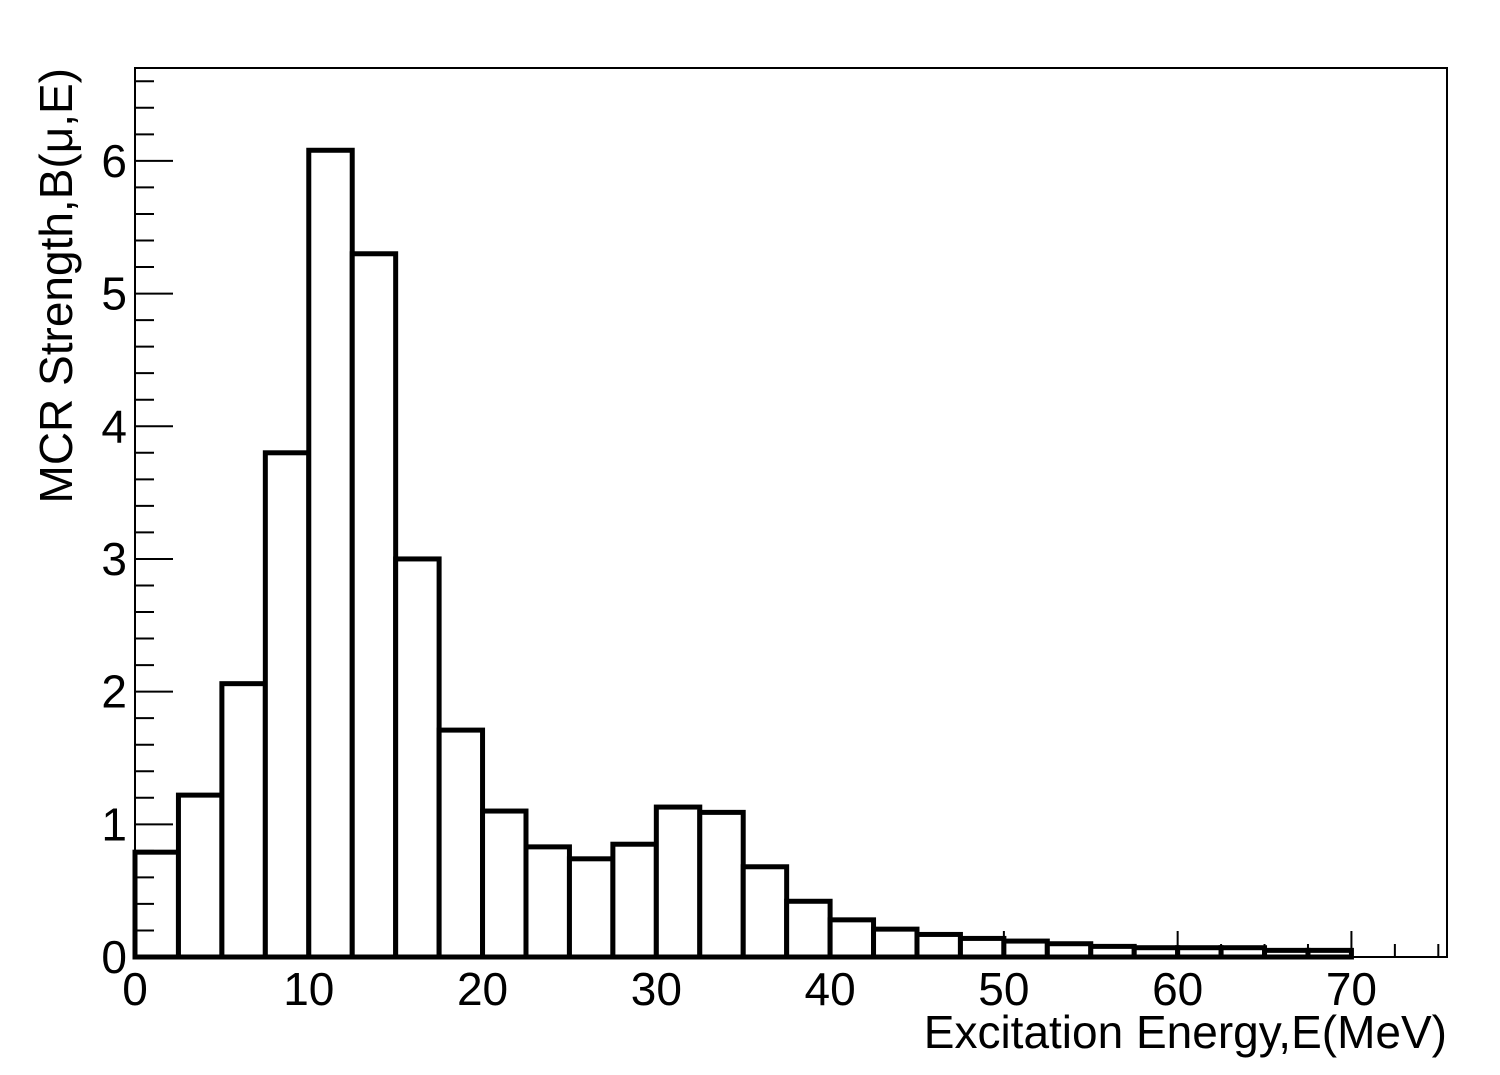 The height and width of the screenshot is (1075, 1500). I want to click on y-tick-label: 4, so click(114, 426).